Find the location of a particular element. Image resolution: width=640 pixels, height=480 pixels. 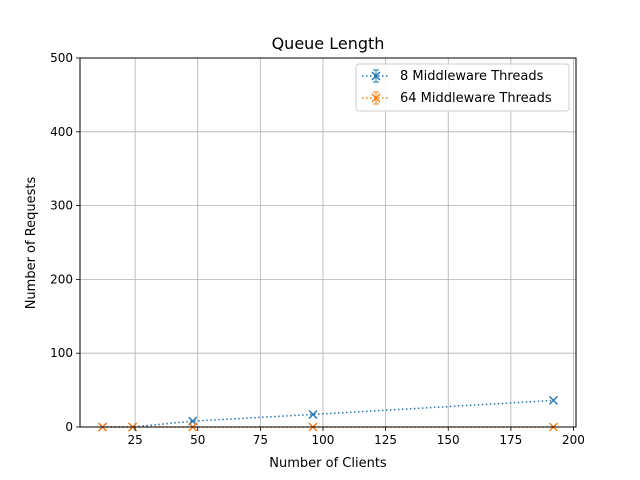

legend-label: 8 Middleware Threads is located at coordinates (472, 76).